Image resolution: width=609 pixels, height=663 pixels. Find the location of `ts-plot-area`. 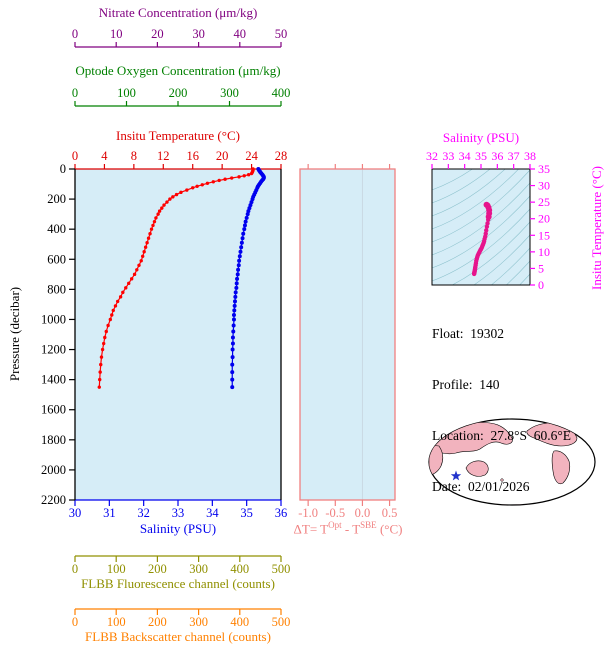

ts-plot-area is located at coordinates (481, 227).